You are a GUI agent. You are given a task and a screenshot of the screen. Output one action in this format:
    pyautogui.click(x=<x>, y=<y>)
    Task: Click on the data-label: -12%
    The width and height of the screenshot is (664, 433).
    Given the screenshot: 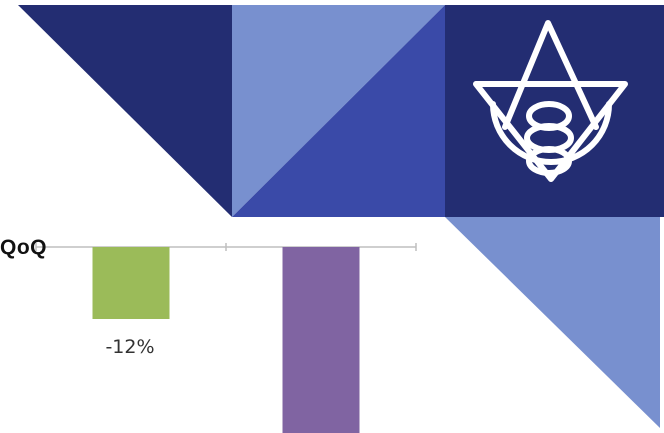 What is the action you would take?
    pyautogui.click(x=130, y=347)
    